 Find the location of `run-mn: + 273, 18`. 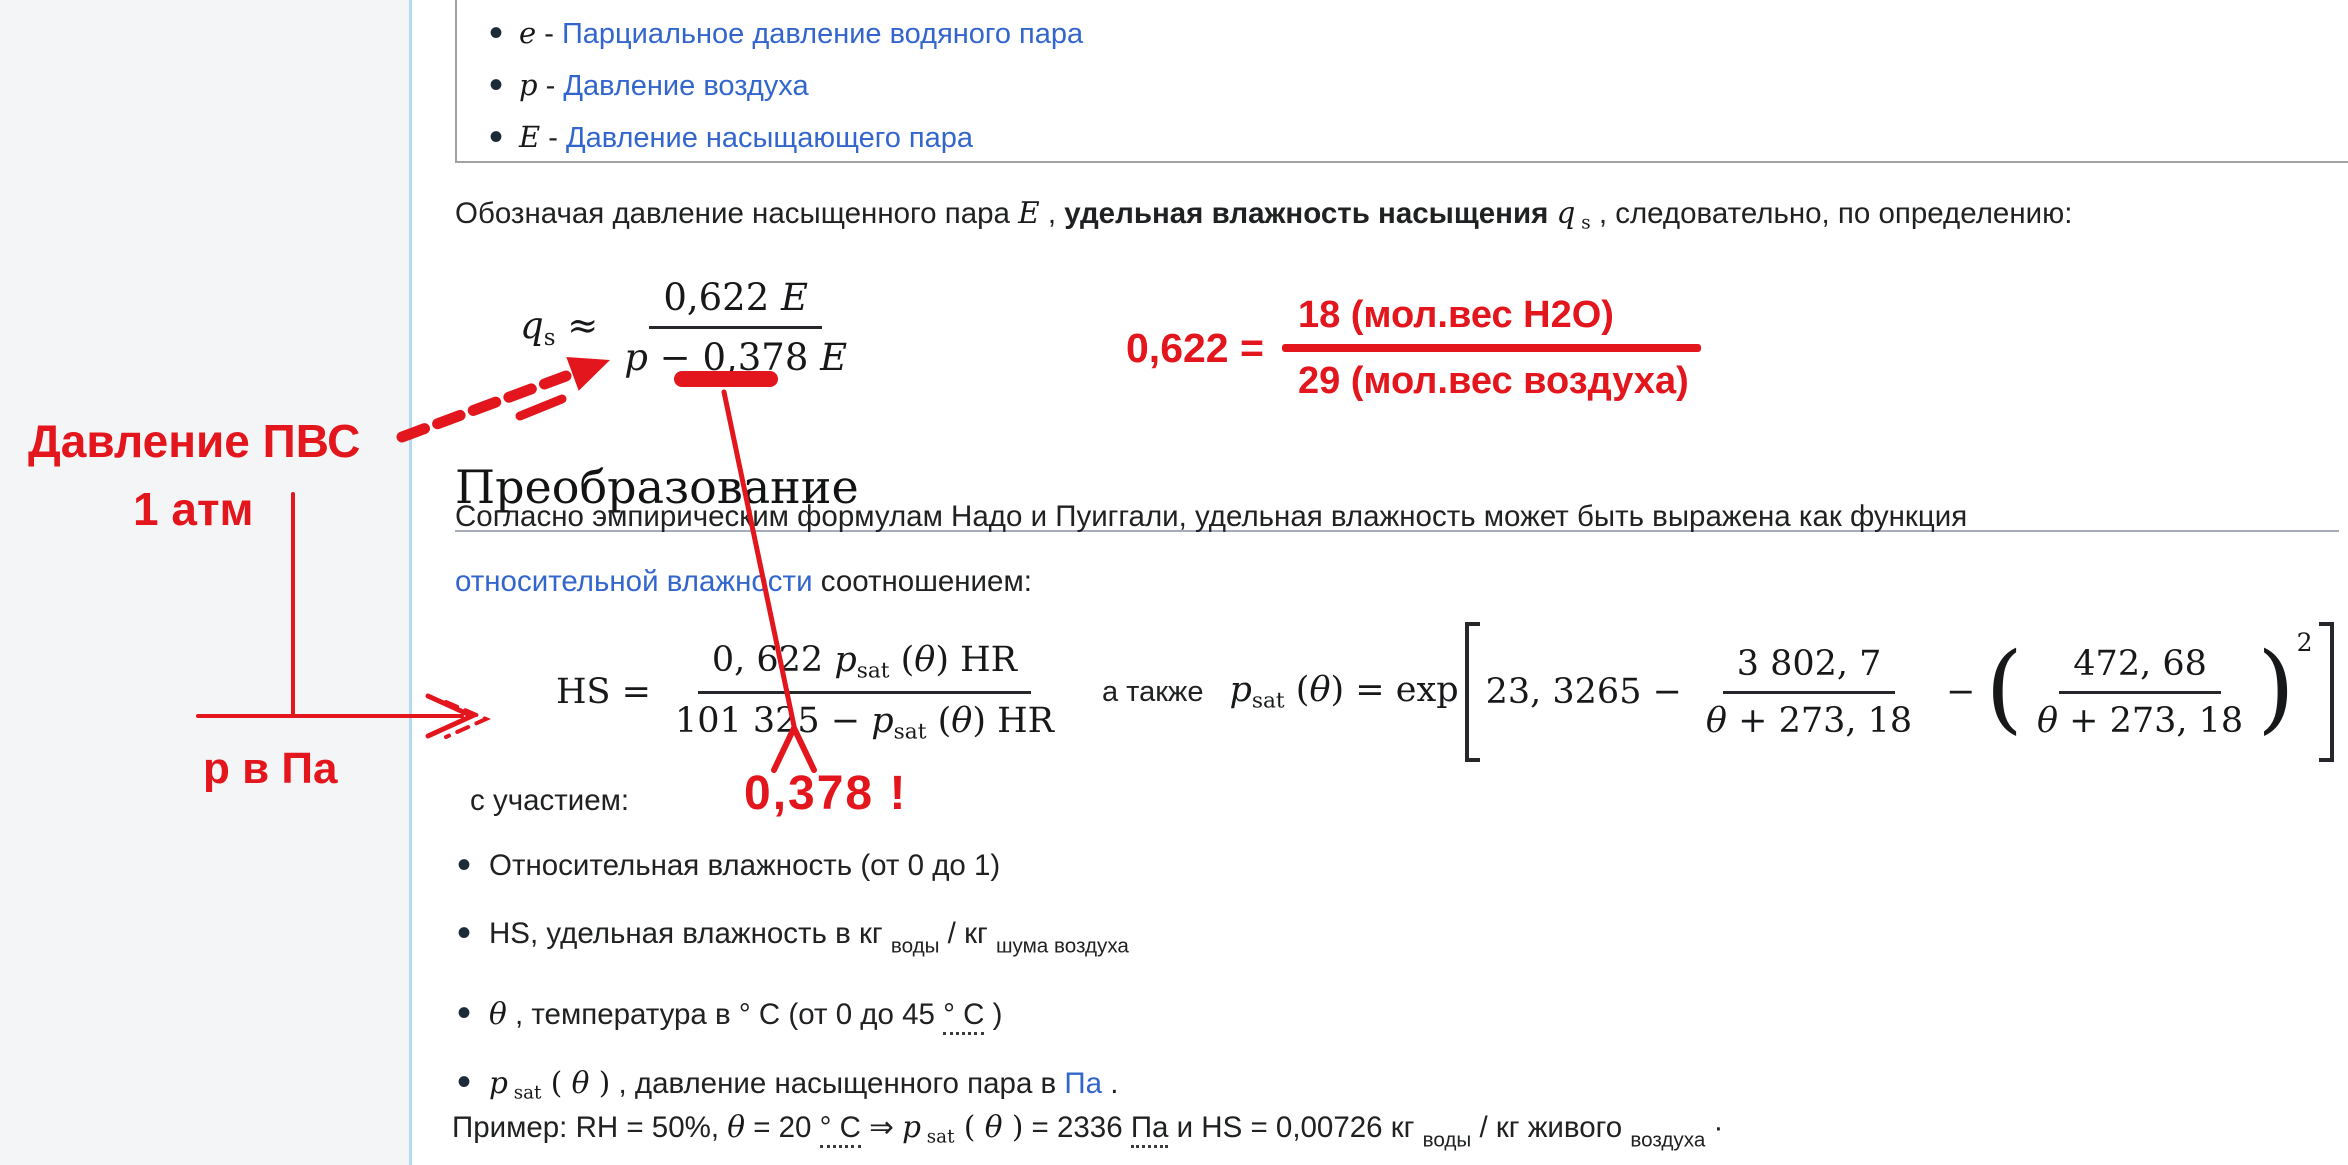

run-mn: + 273, 18 is located at coordinates (2151, 720).